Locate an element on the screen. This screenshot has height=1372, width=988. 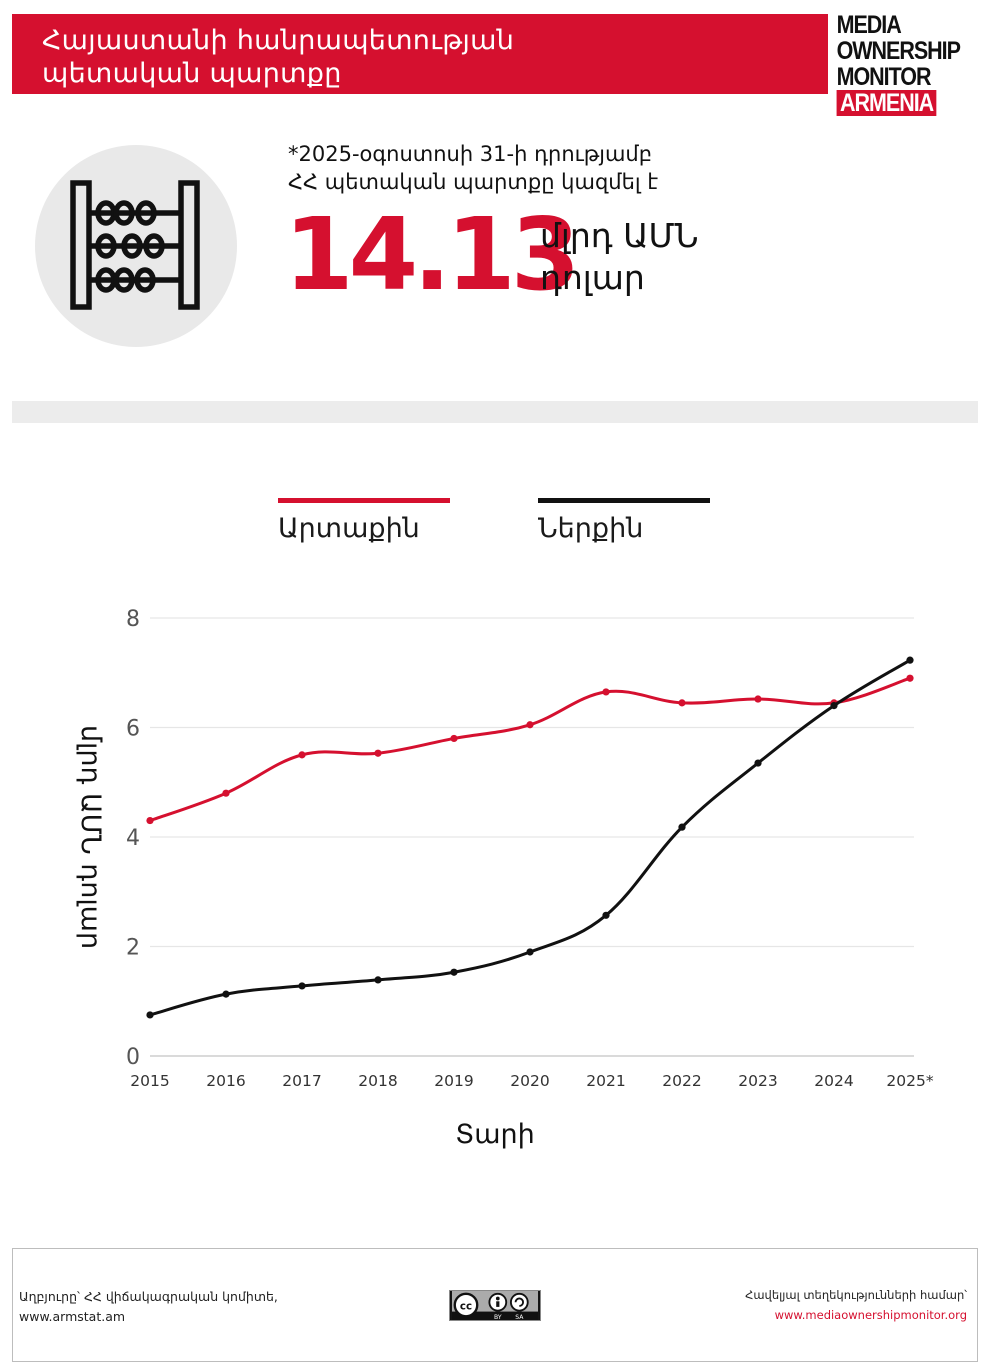
header-bar: Հայաստանի հանրապետության պետական պարտքը is located at coordinates (420, 54).